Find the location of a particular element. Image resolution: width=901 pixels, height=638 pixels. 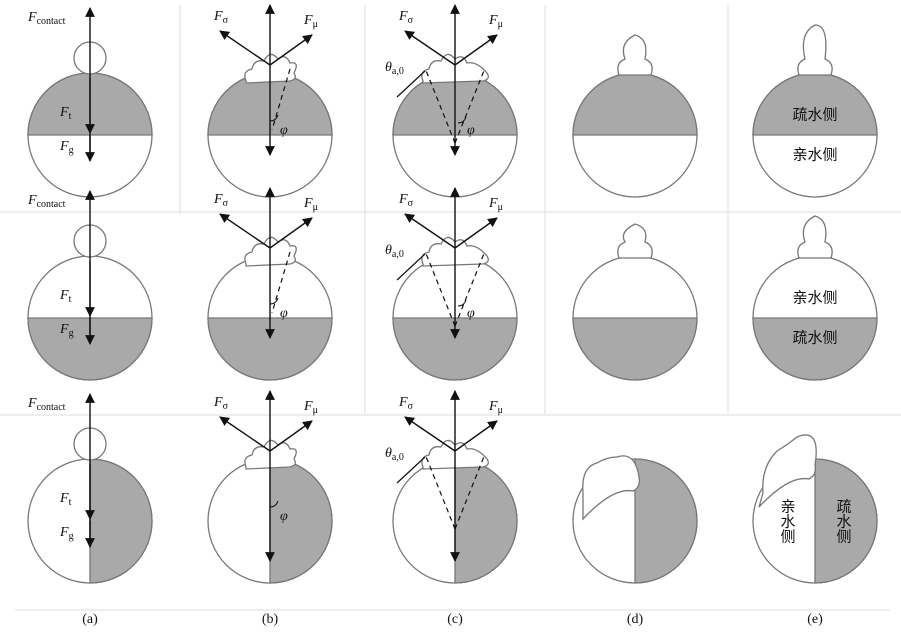

region-label: 疏水侧 is located at coordinates (814, 338).